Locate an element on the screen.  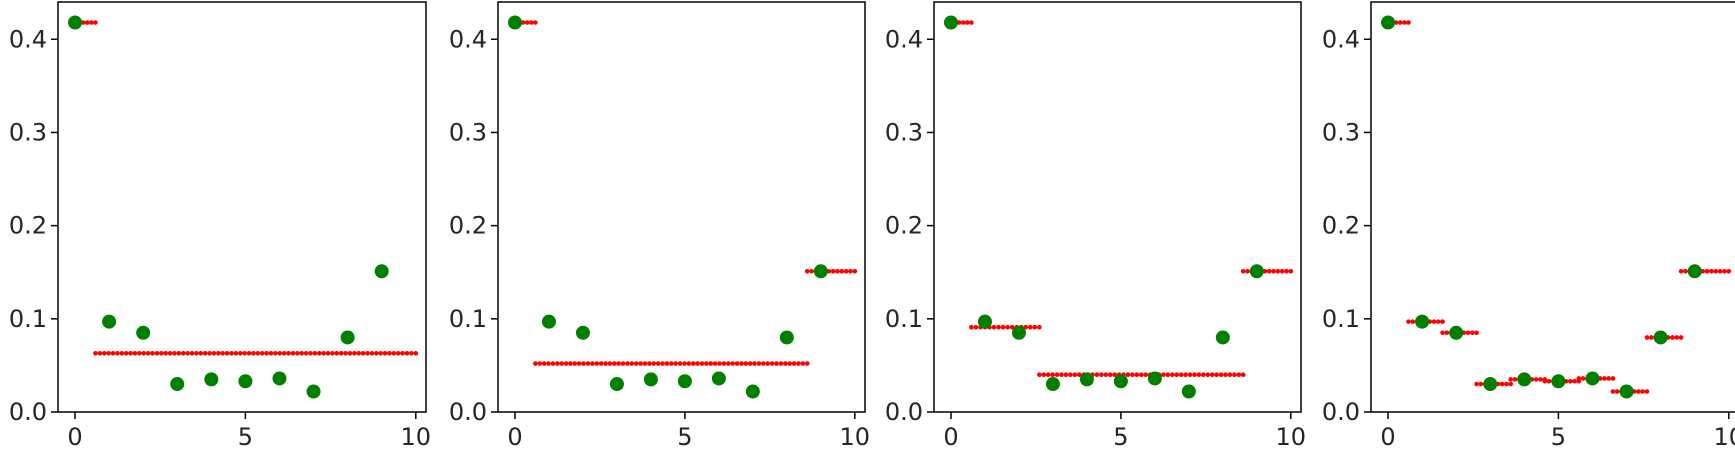
x-tick-label: 10 is located at coordinates (1724, 437).